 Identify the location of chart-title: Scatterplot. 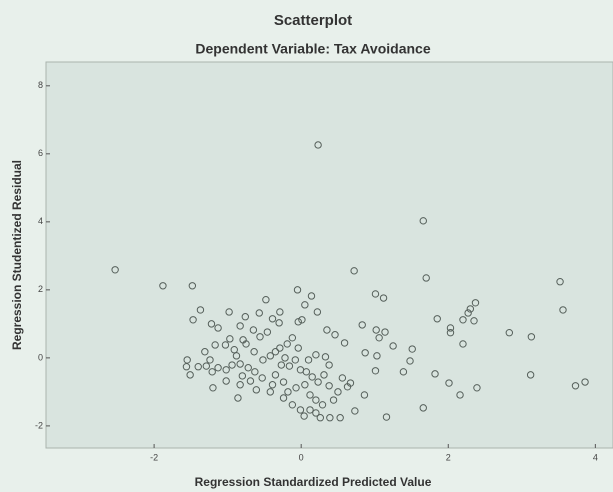
(313, 20).